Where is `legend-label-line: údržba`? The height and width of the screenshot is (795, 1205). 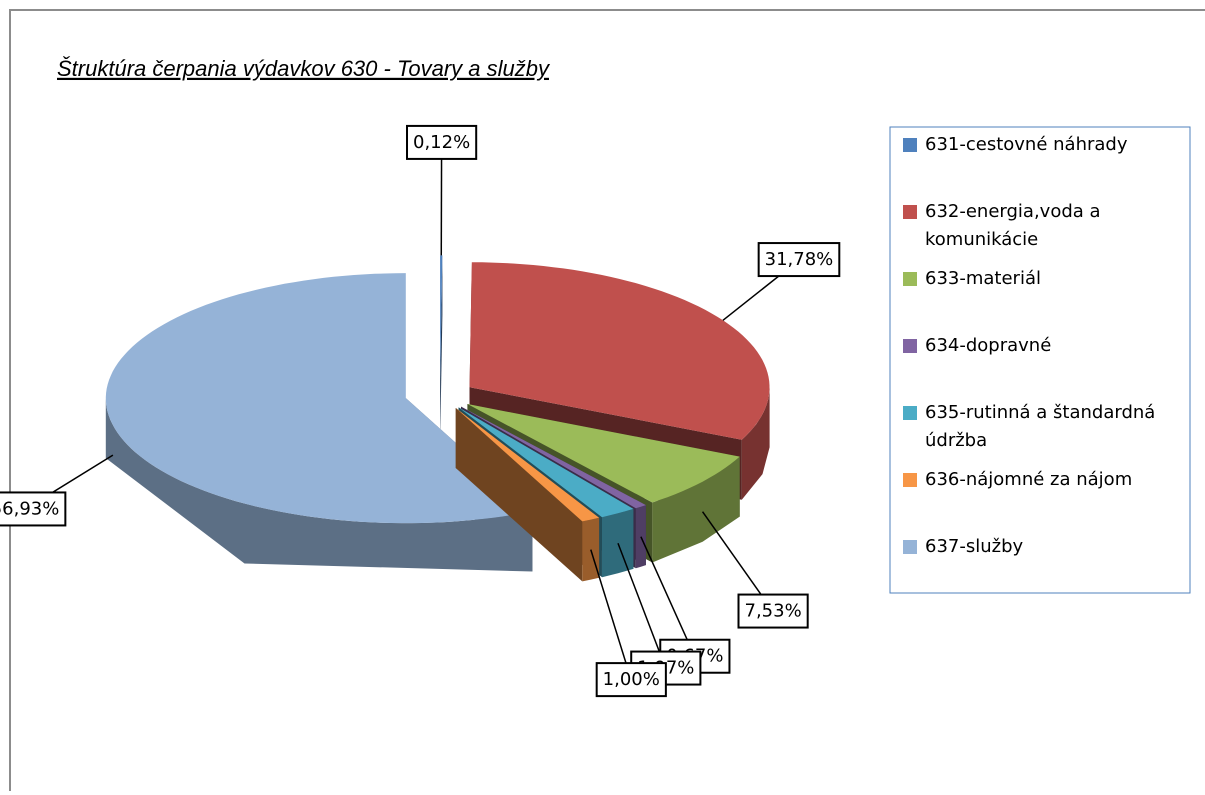
legend-label-line: údržba is located at coordinates (956, 440).